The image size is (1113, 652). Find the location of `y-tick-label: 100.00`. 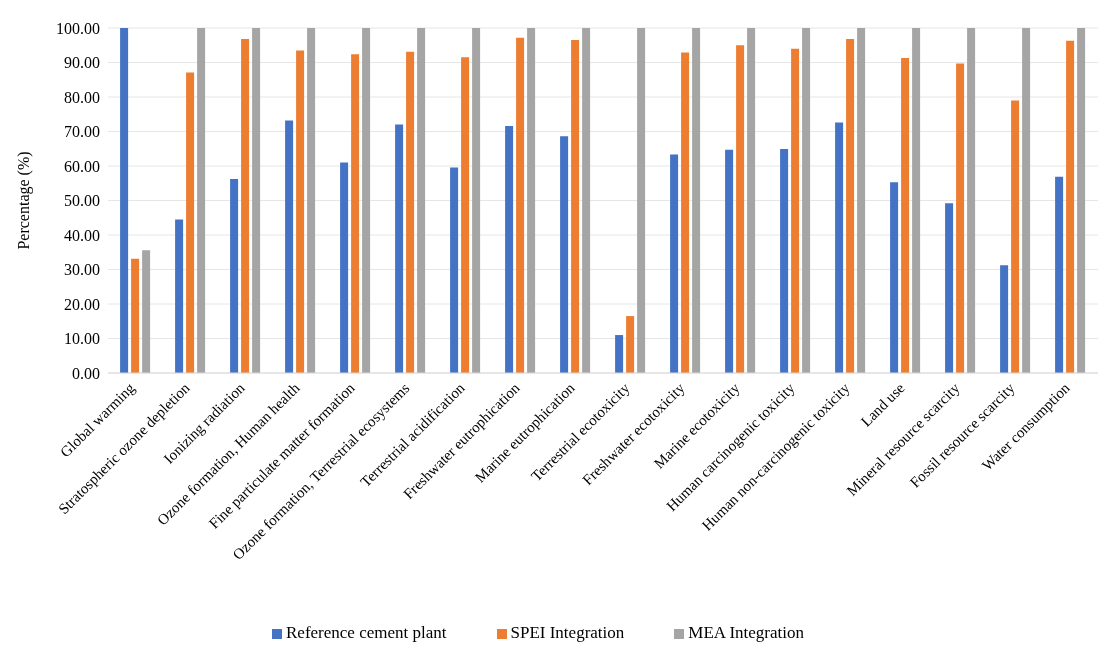

y-tick-label: 100.00 is located at coordinates (78, 28).